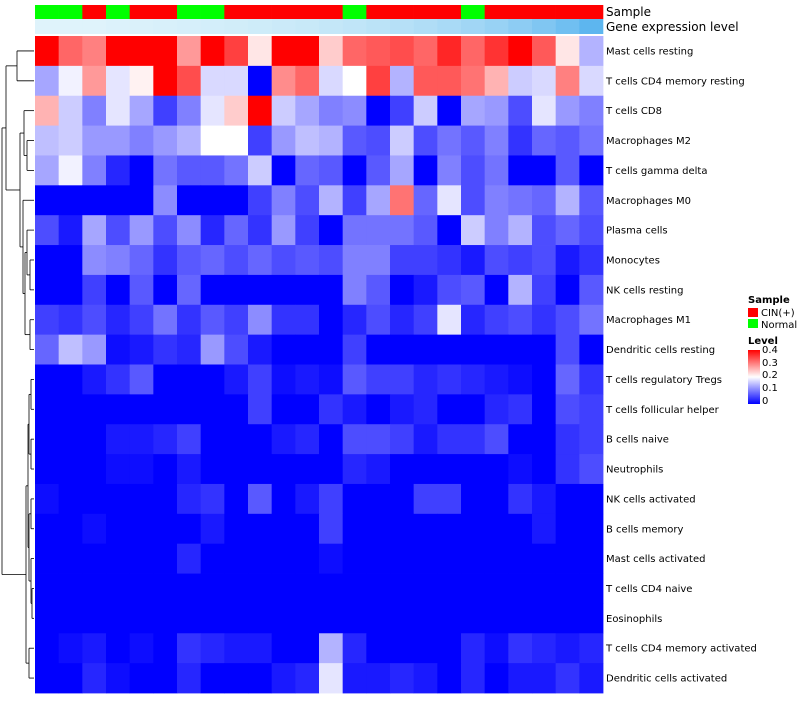 Image resolution: width=800 pixels, height=704 pixels. I want to click on legend-level-title: Level, so click(763, 341).